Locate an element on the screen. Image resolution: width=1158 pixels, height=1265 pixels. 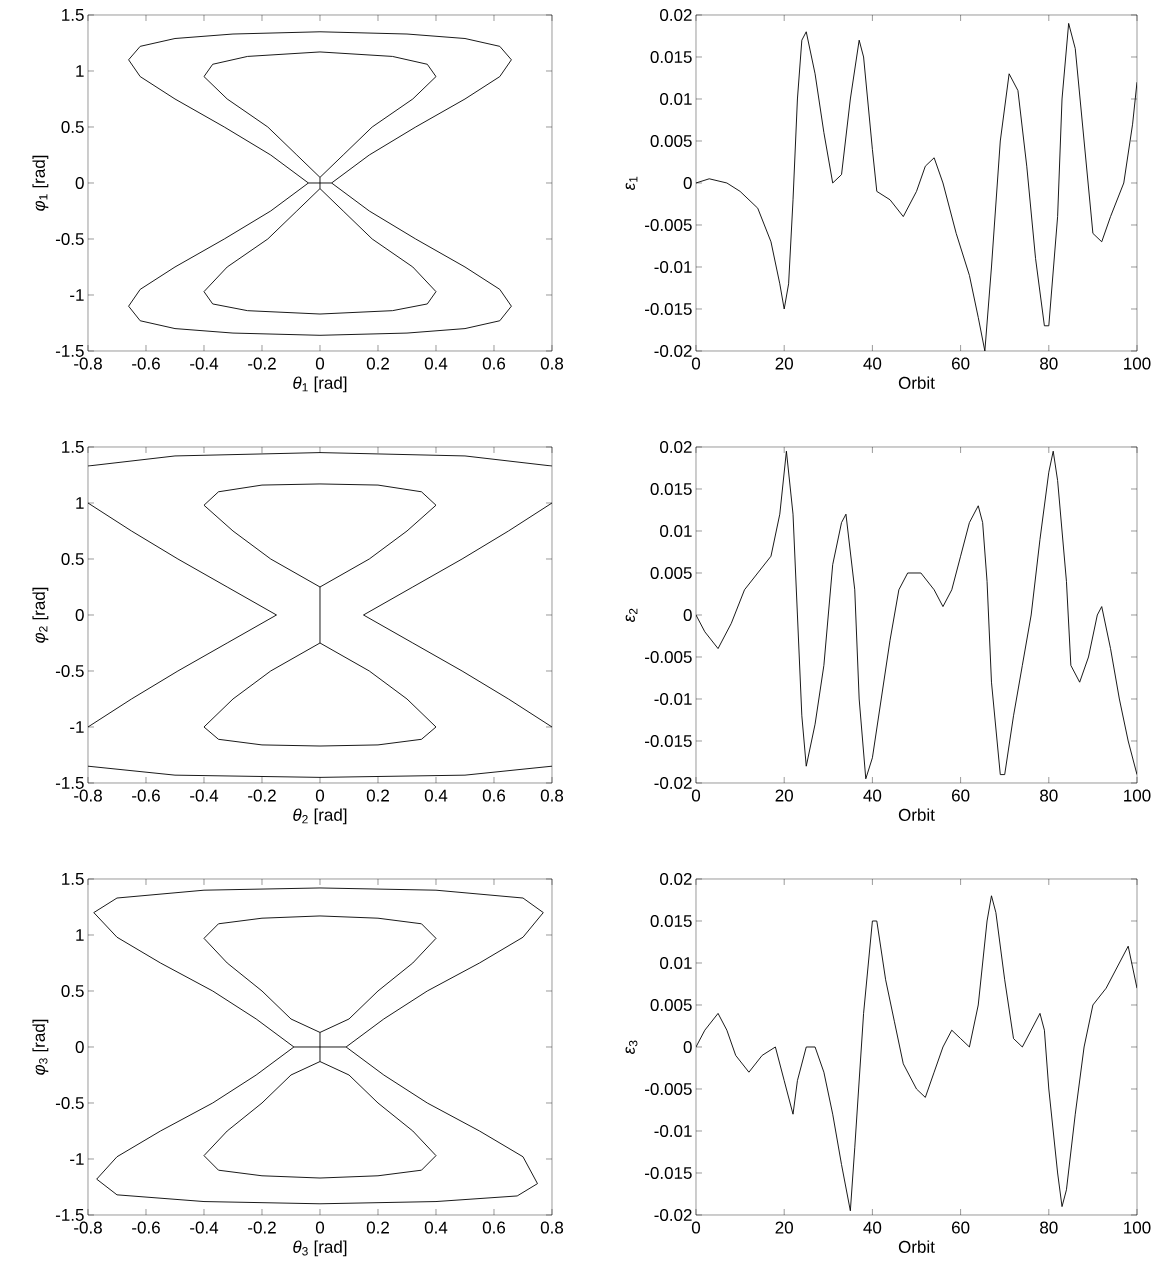
x-axis-title: θ$_{2}$ [rad] is located at coordinates (320, 816).